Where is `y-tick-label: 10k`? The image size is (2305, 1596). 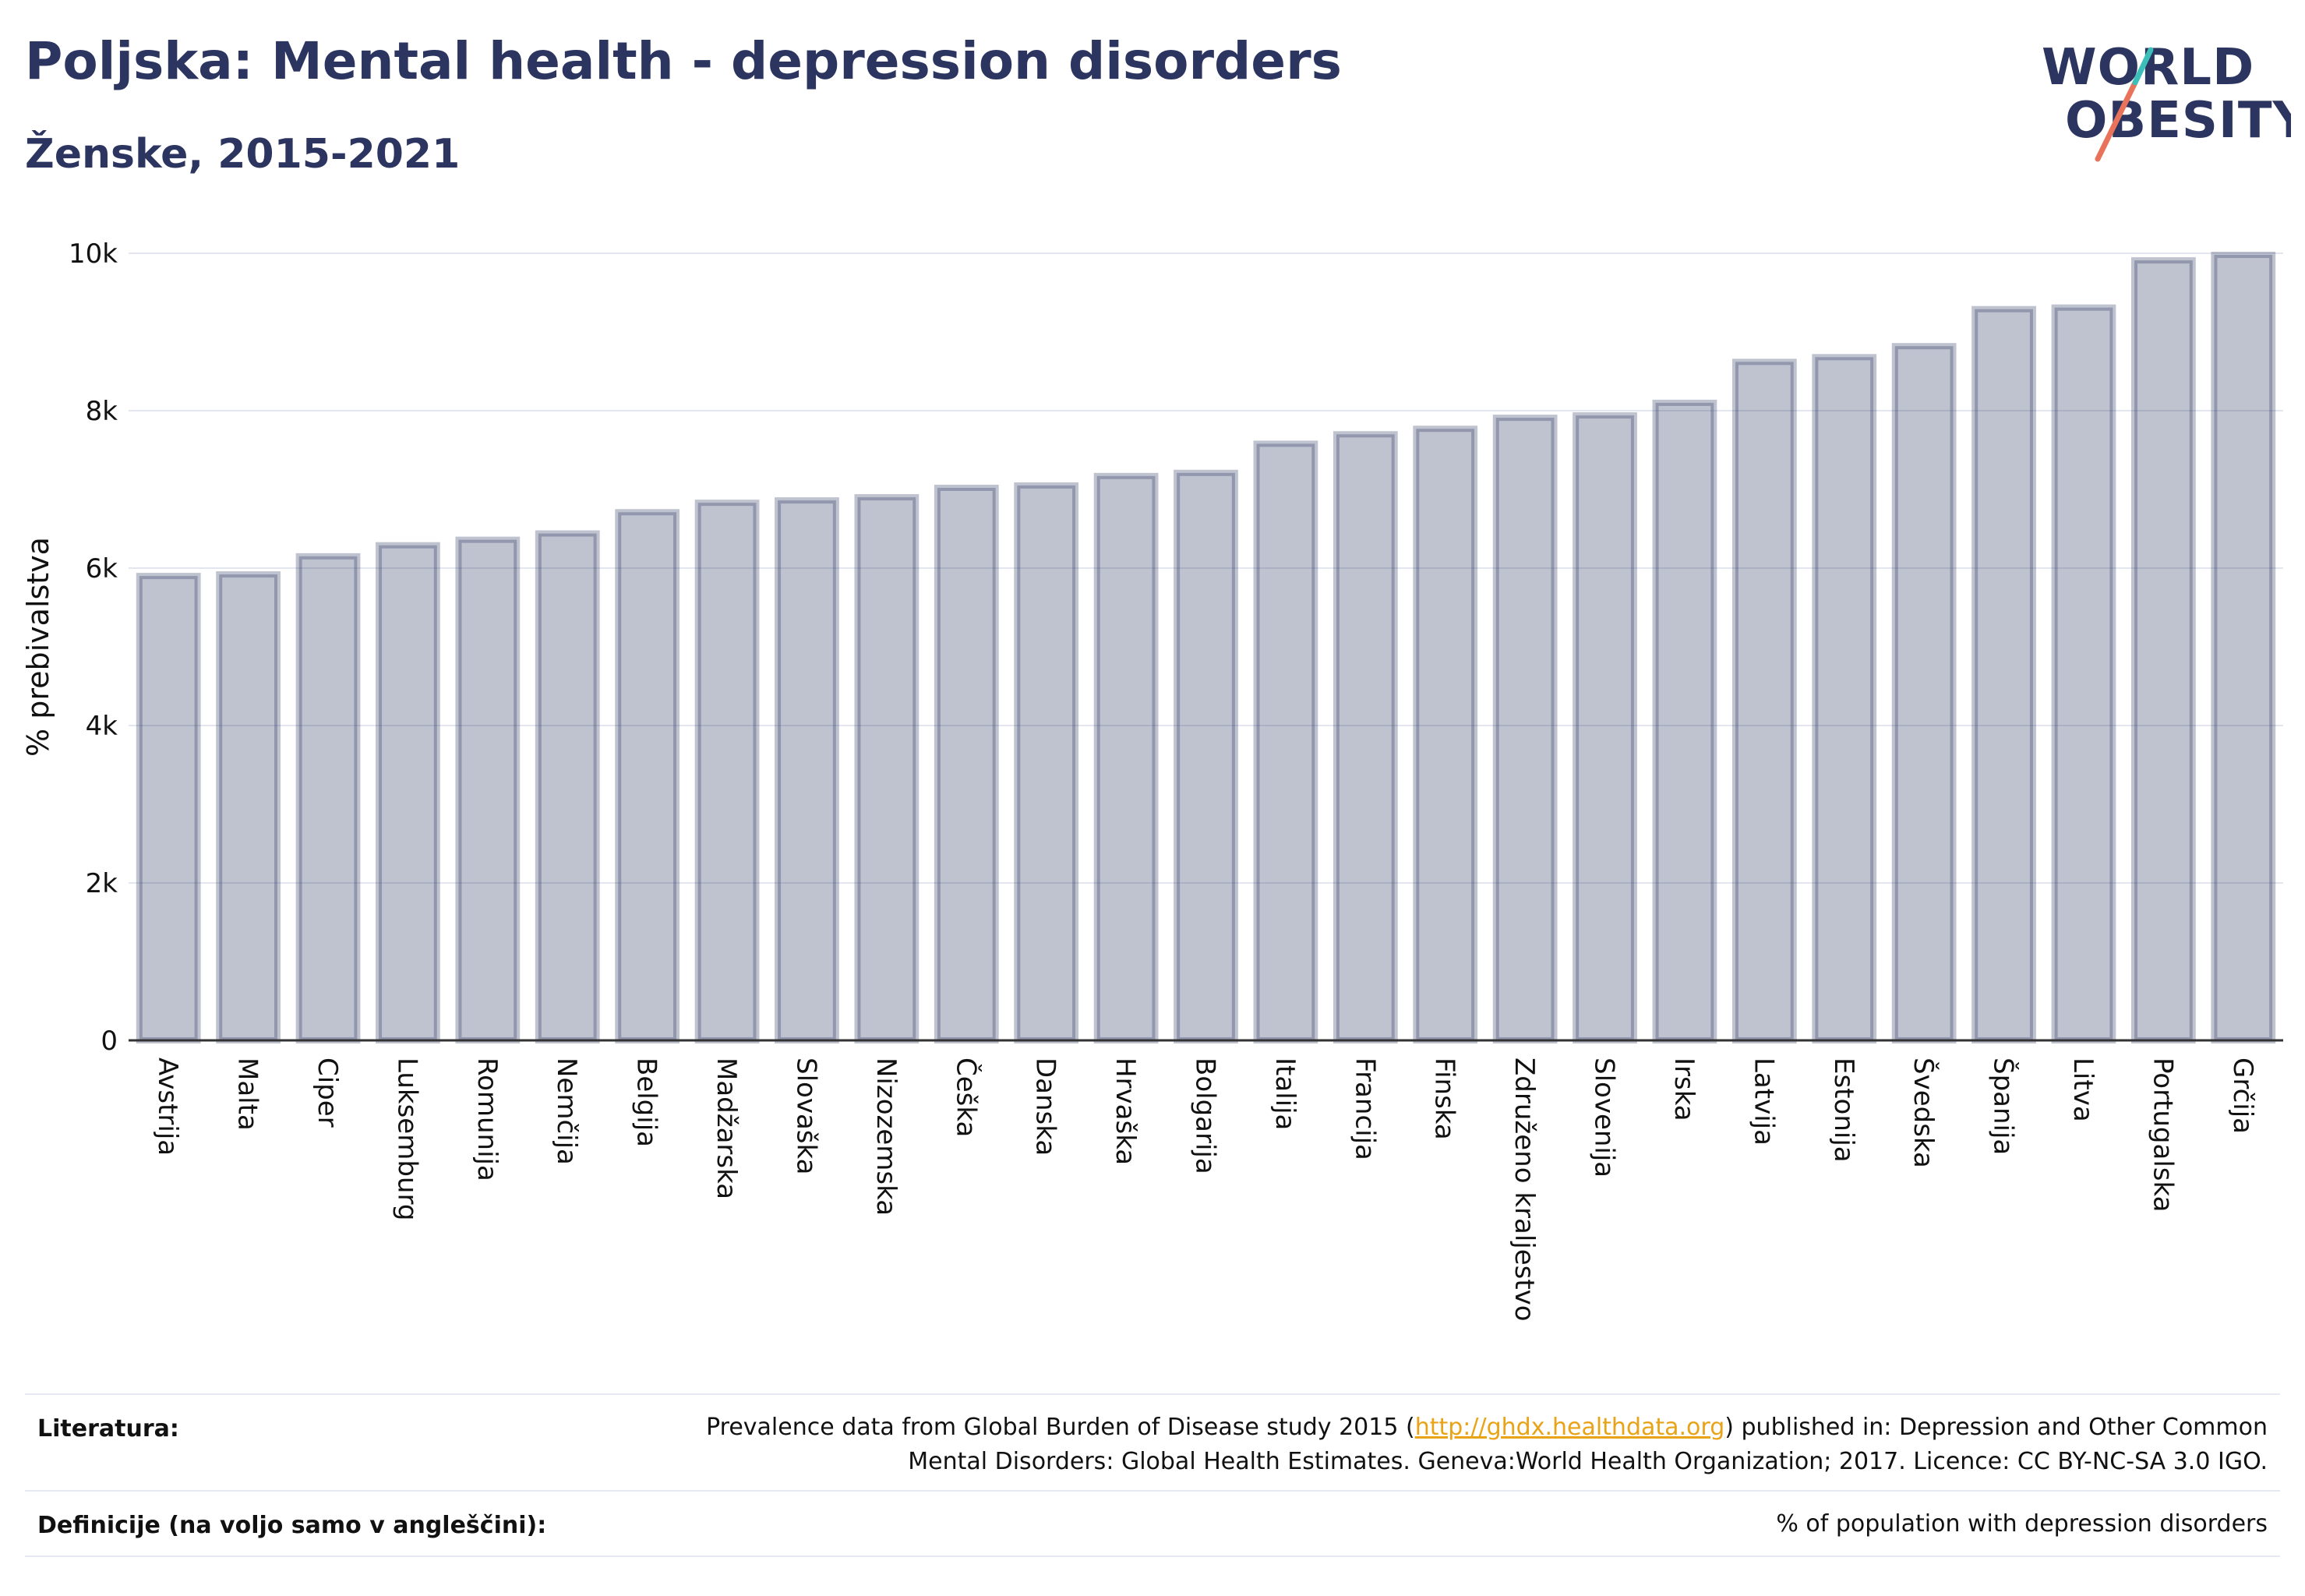
y-tick-label: 10k is located at coordinates (93, 254).